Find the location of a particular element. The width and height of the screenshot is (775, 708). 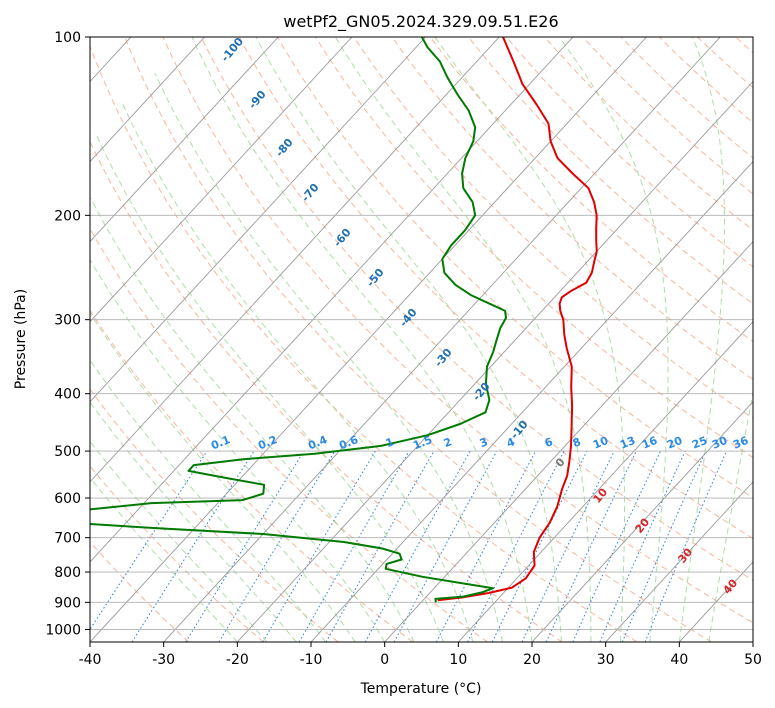

x-tick-label: 40 is located at coordinates (679, 660).